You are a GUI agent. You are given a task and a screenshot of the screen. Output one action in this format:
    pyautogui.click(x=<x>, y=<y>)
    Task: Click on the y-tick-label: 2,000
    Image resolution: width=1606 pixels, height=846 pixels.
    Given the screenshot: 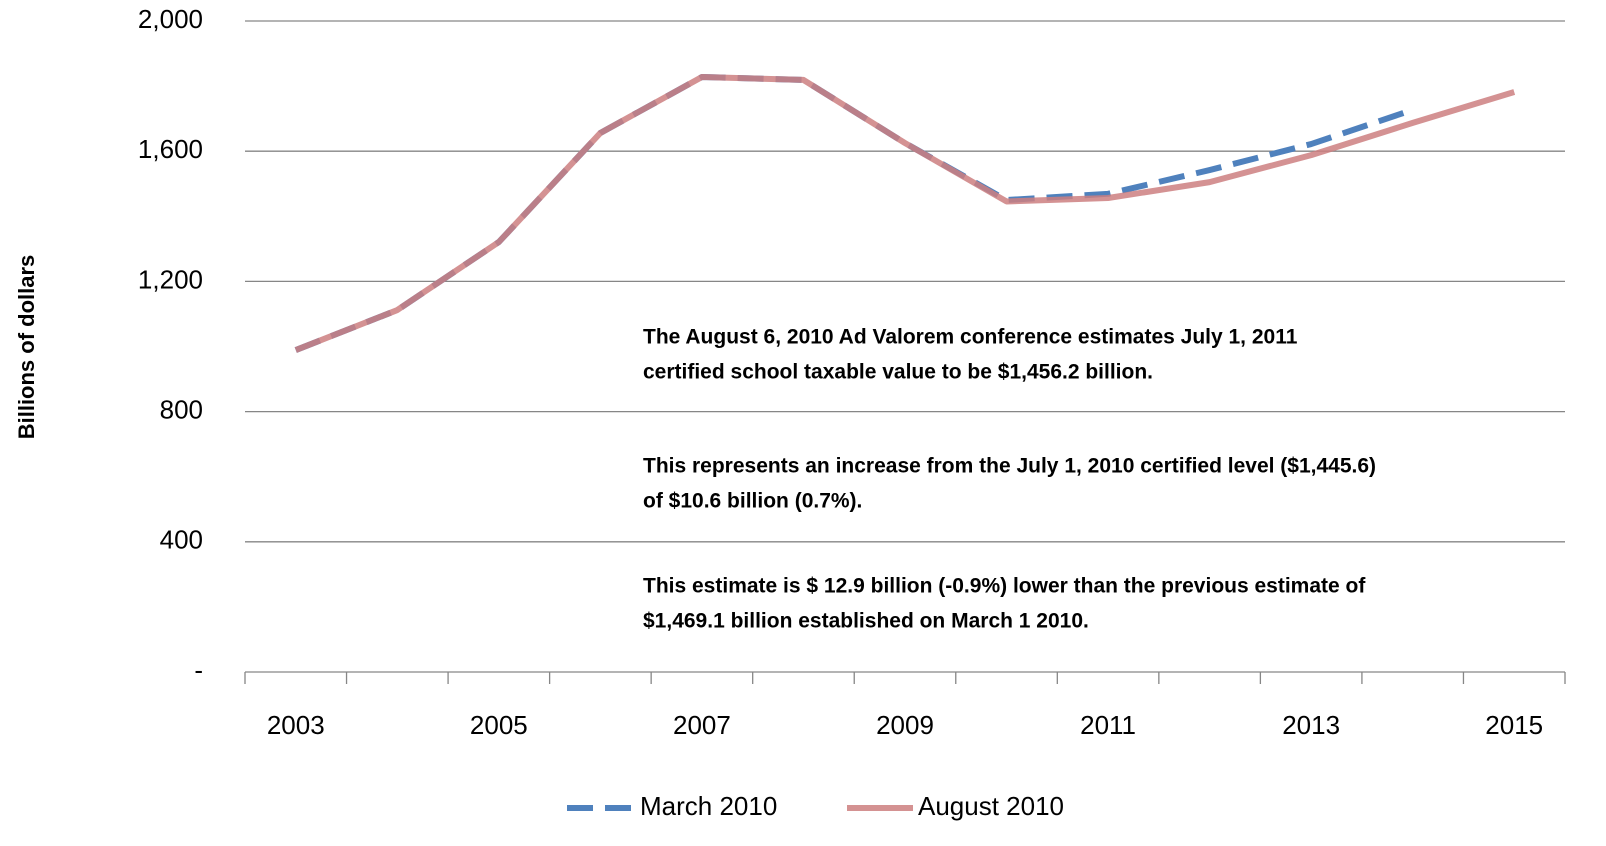 What is the action you would take?
    pyautogui.click(x=170, y=19)
    